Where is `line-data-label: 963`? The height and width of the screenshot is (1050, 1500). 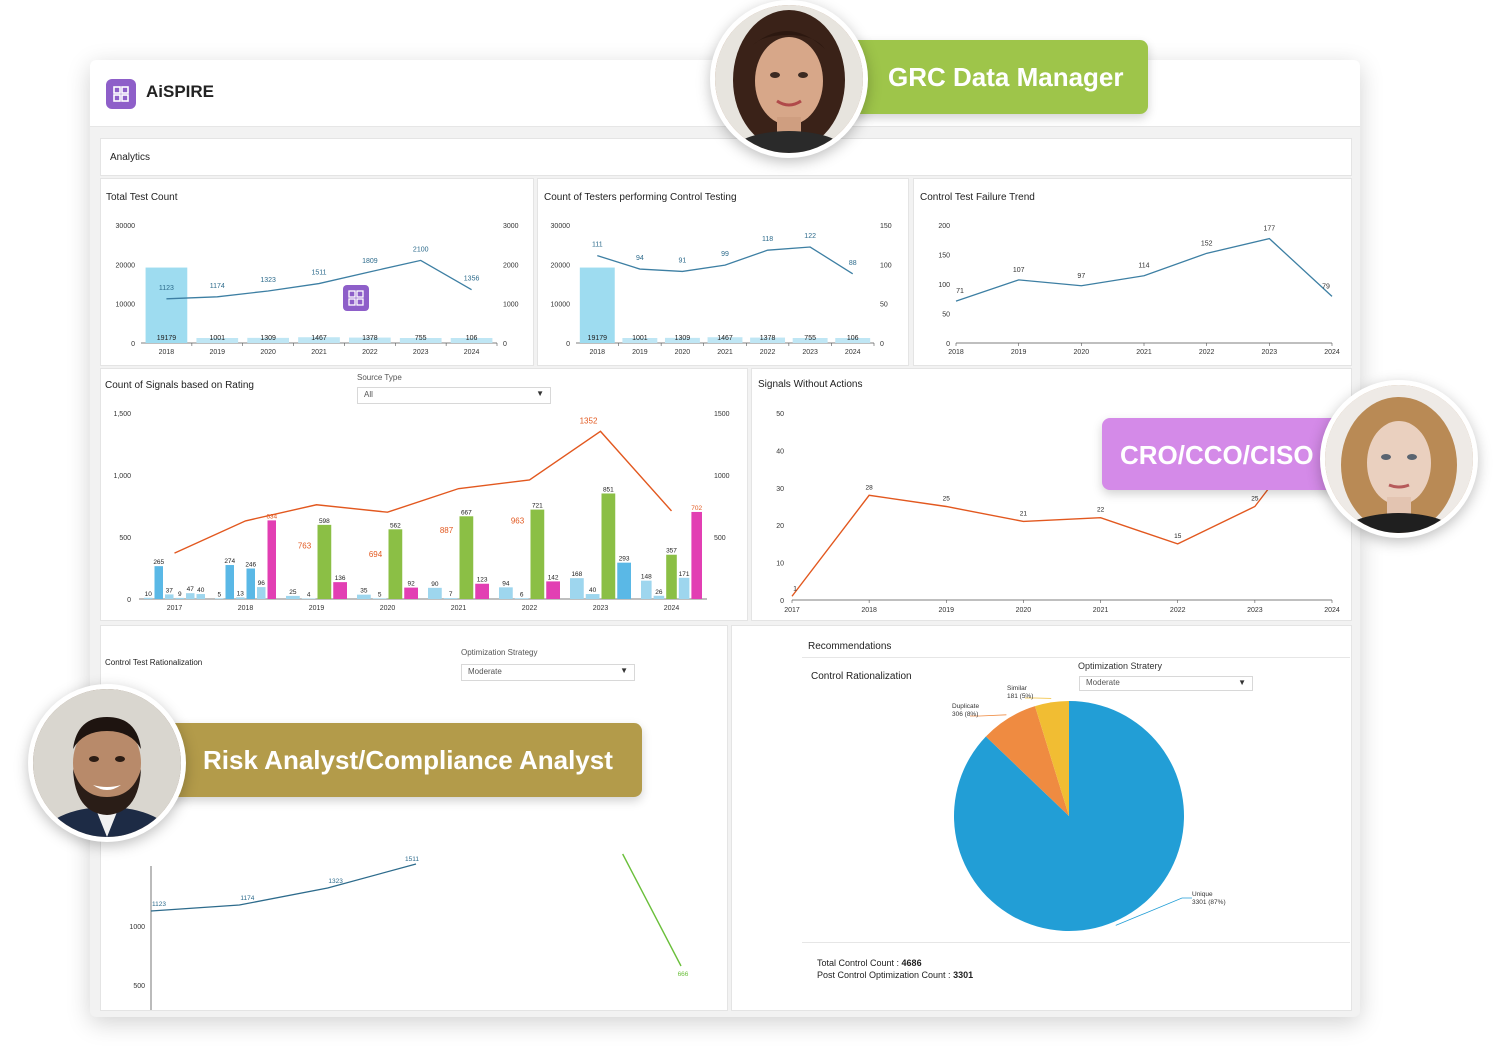 line-data-label: 963 is located at coordinates (518, 521).